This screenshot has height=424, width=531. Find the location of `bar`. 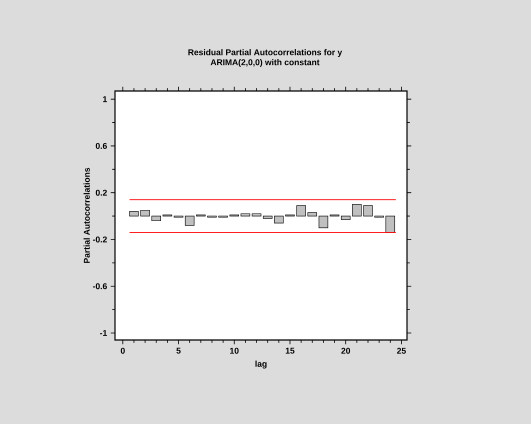

bar is located at coordinates (134, 213).